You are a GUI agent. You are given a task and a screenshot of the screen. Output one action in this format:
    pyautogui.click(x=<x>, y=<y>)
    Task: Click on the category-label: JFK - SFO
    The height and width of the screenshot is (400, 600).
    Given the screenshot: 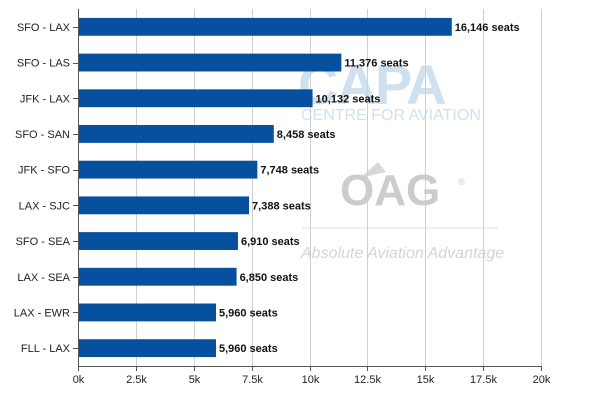 What is the action you would take?
    pyautogui.click(x=44, y=171)
    